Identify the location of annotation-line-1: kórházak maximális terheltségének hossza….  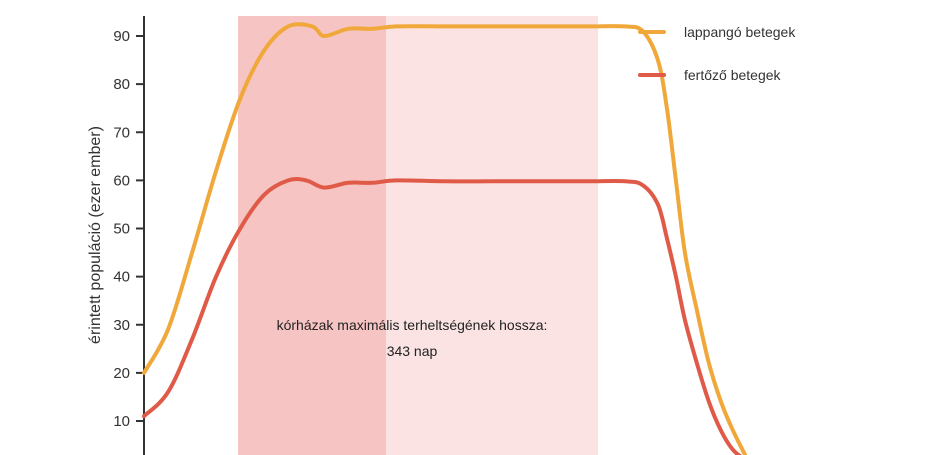
(412, 325).